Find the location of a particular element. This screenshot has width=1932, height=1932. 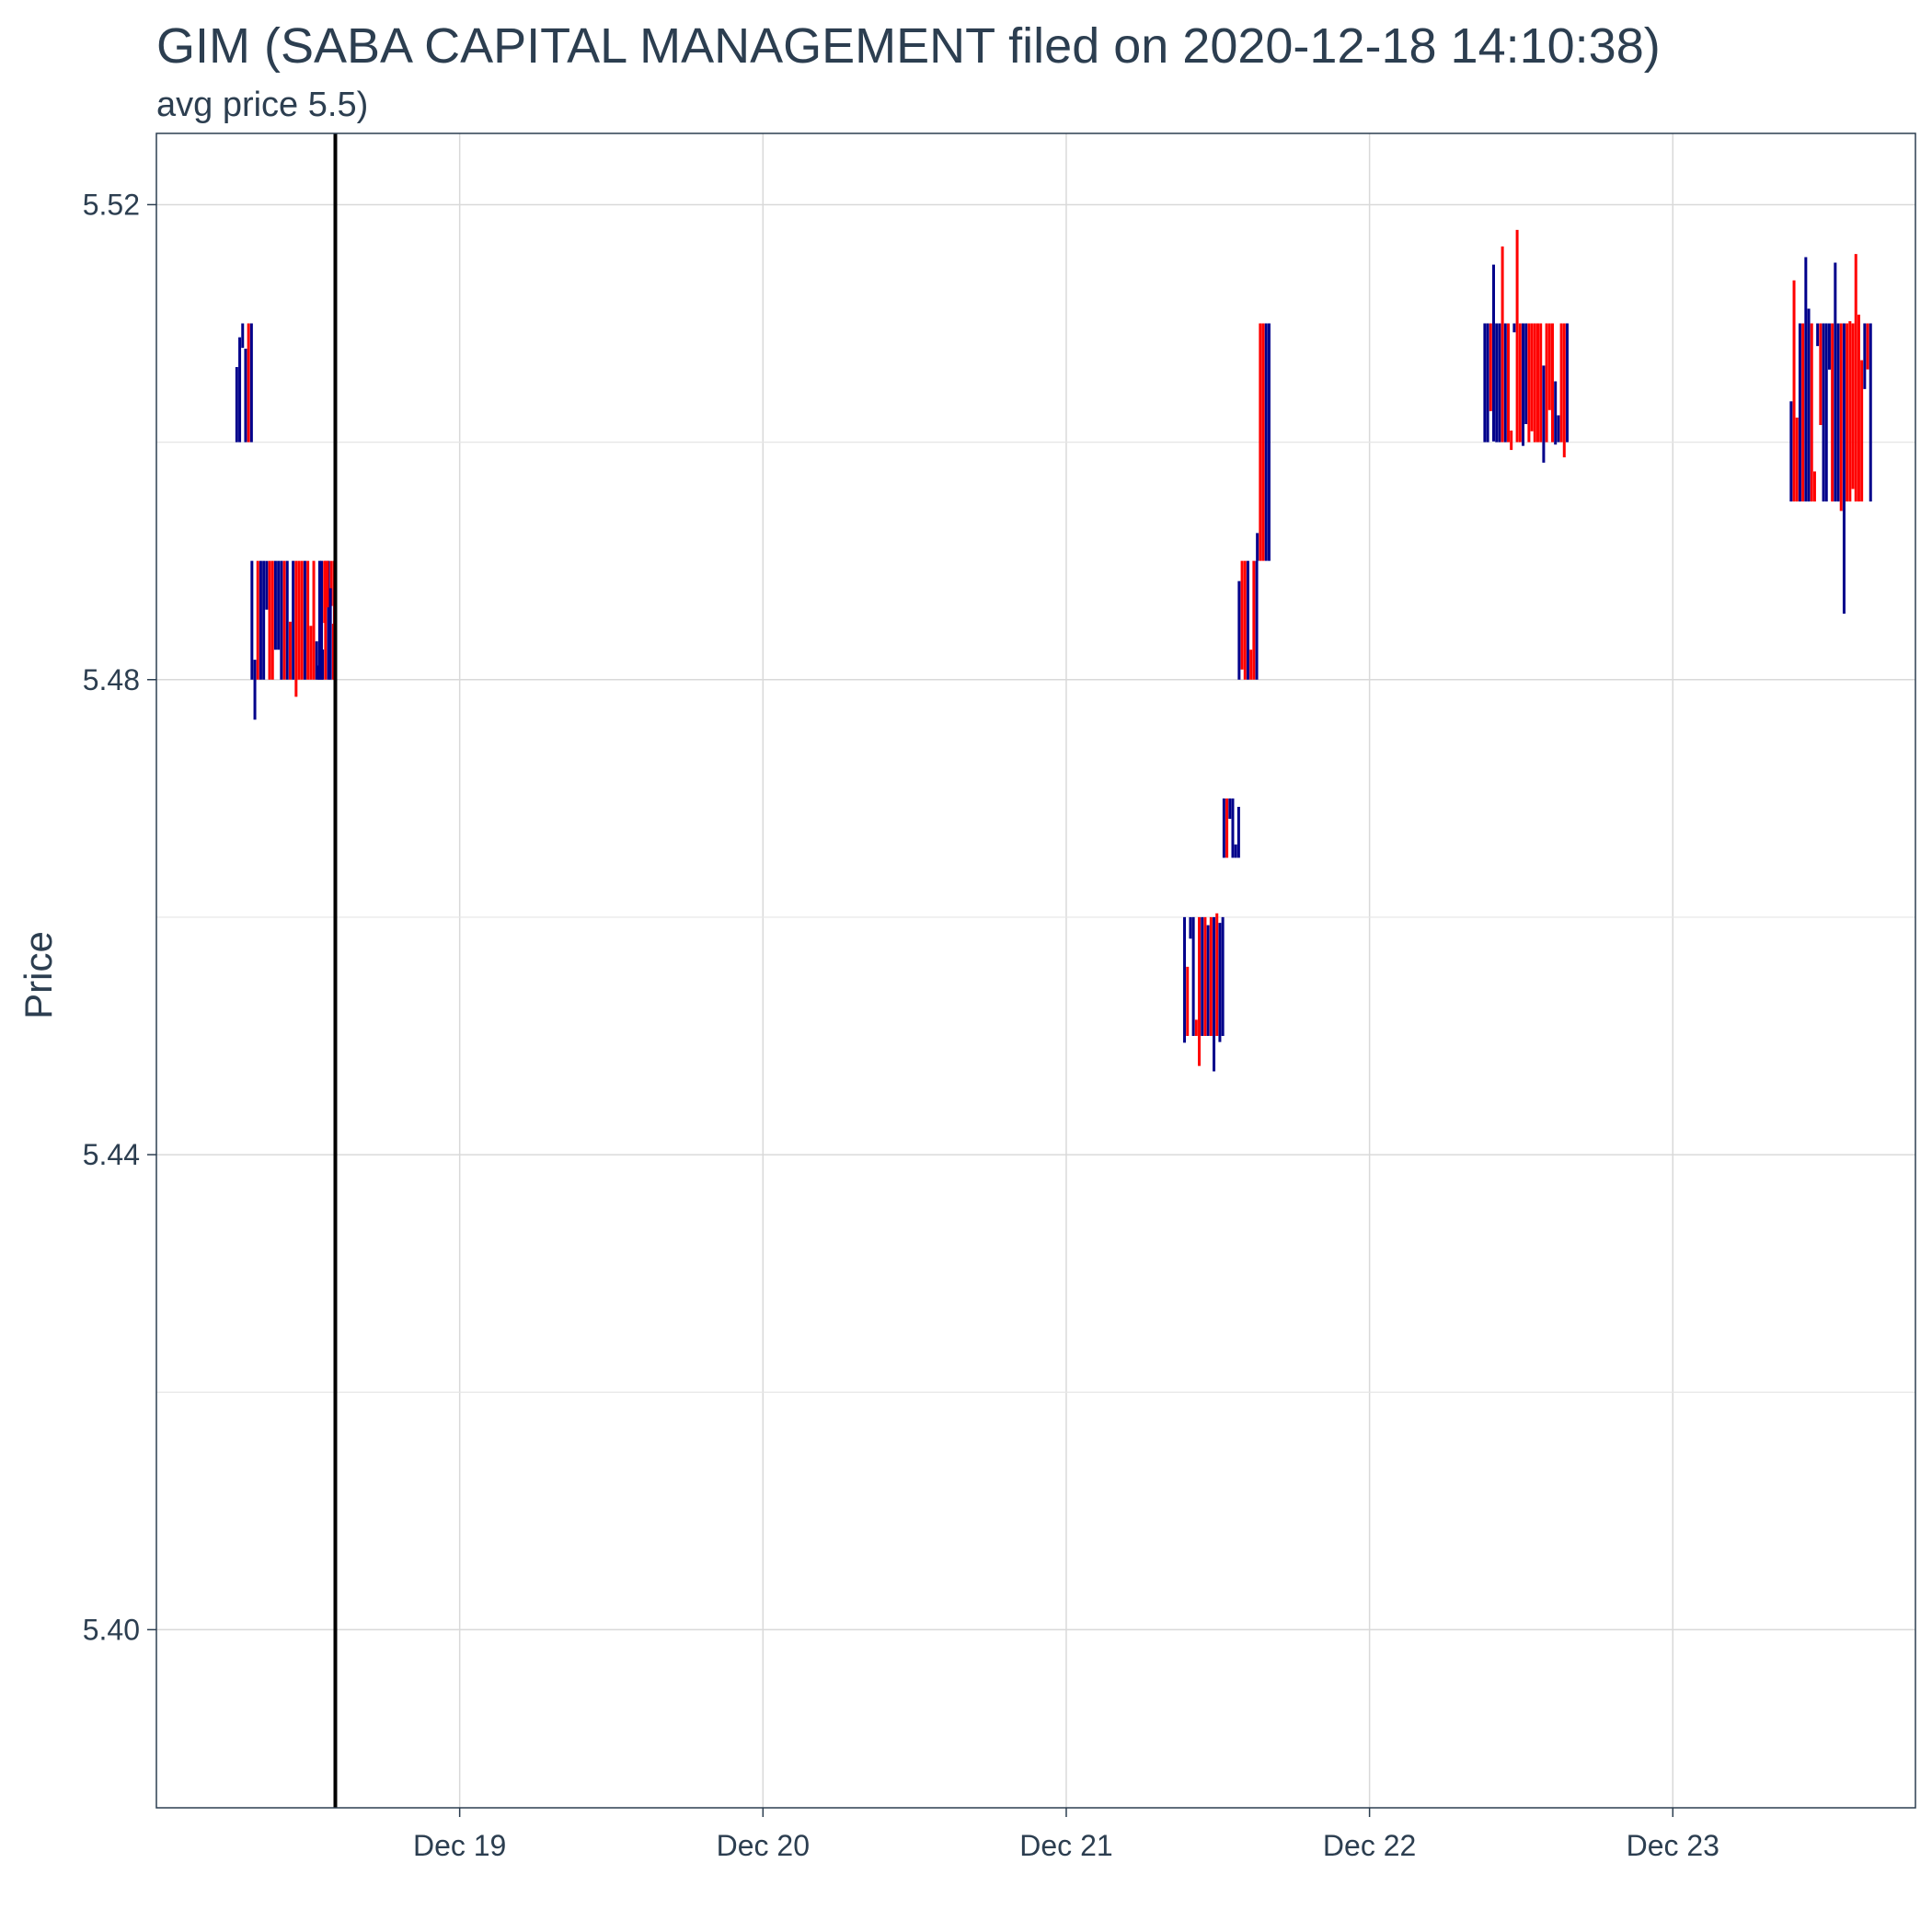

y-tick-label: 5.52 is located at coordinates (111, 204).